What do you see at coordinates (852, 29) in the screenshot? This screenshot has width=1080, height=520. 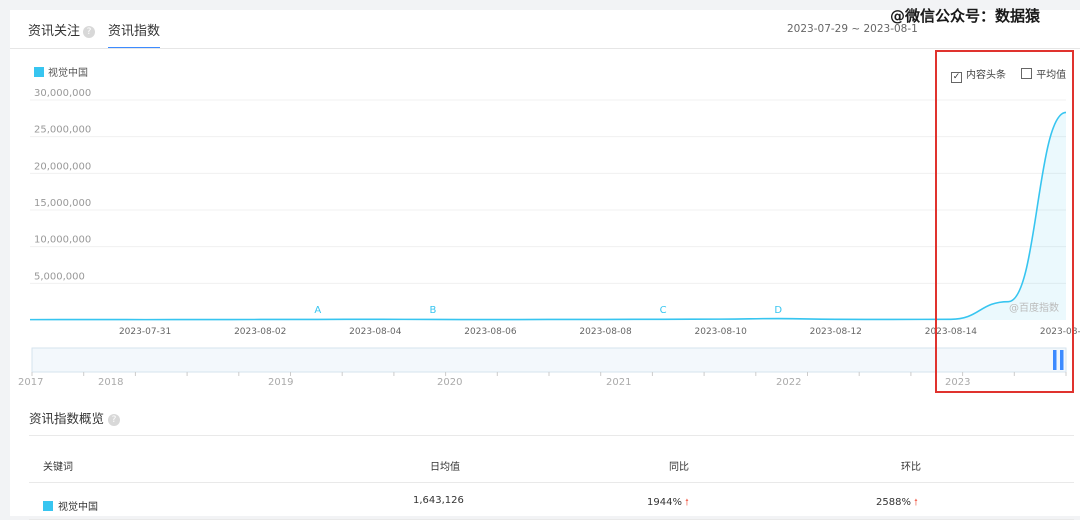 I see `date-range: 2023-07-29 ~ 2023-08-1` at bounding box center [852, 29].